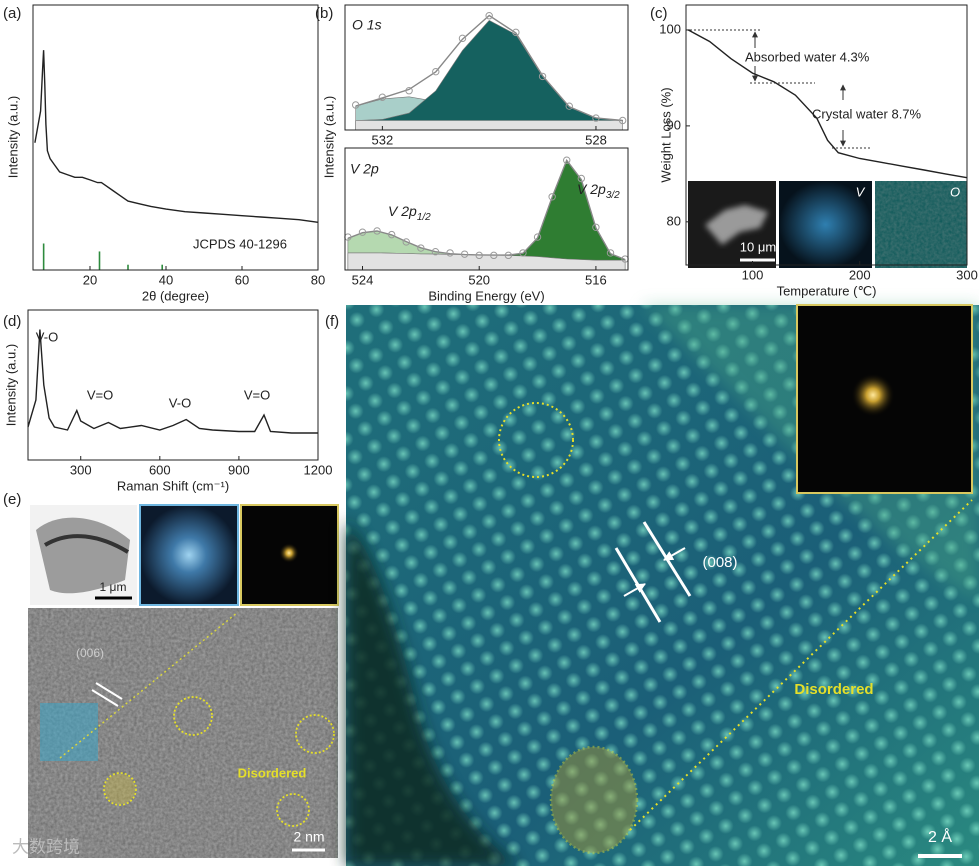 The image size is (979, 866). Describe the element at coordinates (479, 279) in the screenshot. I see `x-tick-label: 520` at that location.